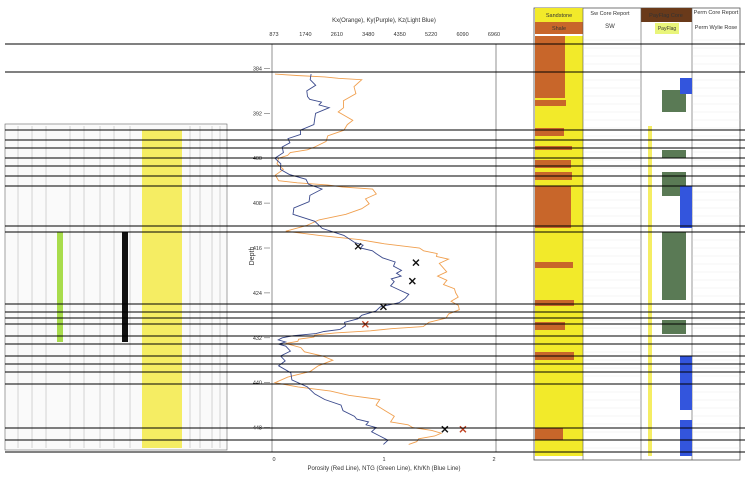 The image size is (750, 477). I want to click on bottom-tick-label: 2, so click(493, 460).